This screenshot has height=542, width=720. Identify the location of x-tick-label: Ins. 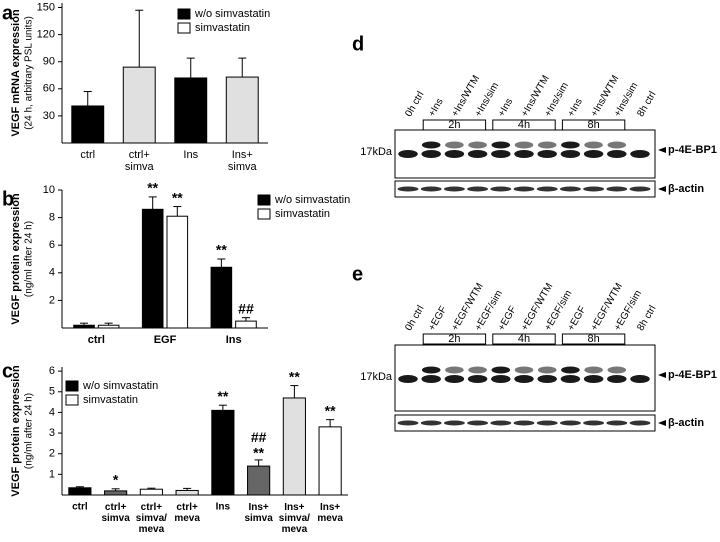
(223, 507).